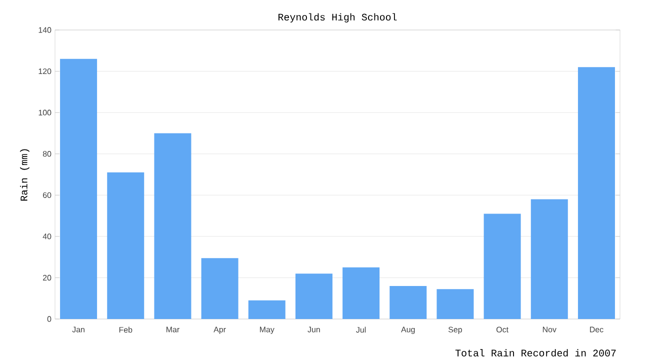 This screenshot has height=360, width=650. Describe the element at coordinates (25, 175) in the screenshot. I see `y-axis-title: Rain (mm)` at that location.